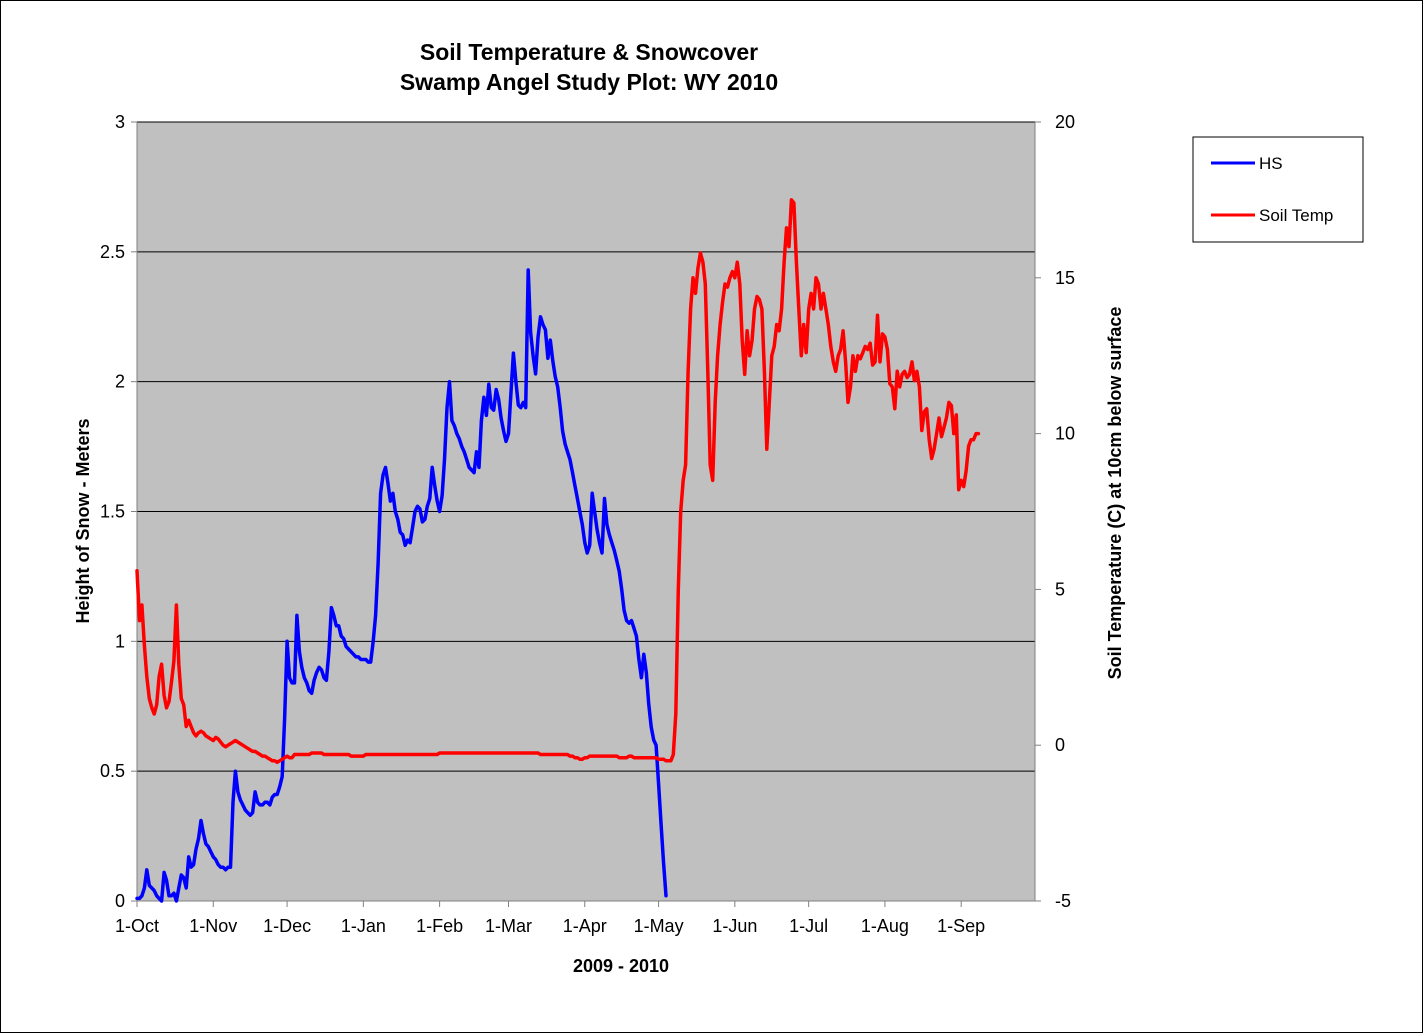 The width and height of the screenshot is (1423, 1033). I want to click on x-tick-label: 1-Jul, so click(808, 926).